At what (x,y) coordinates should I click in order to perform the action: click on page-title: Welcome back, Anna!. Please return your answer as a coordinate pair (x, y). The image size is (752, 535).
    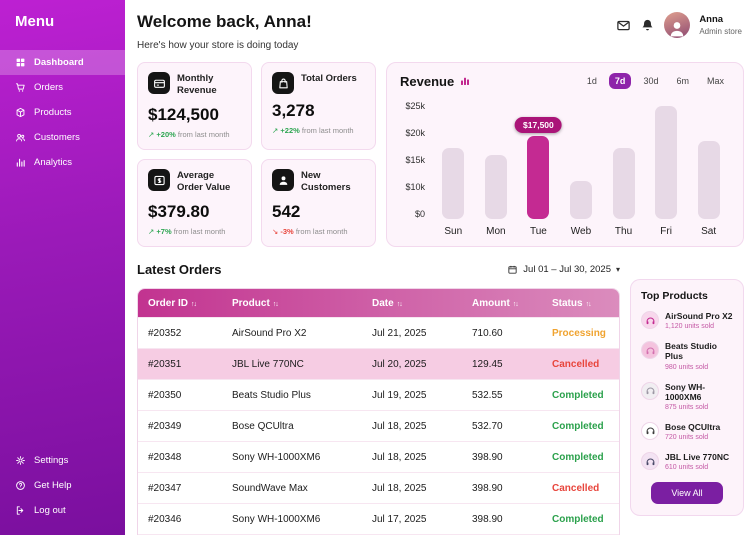
    Looking at the image, I should click on (224, 21).